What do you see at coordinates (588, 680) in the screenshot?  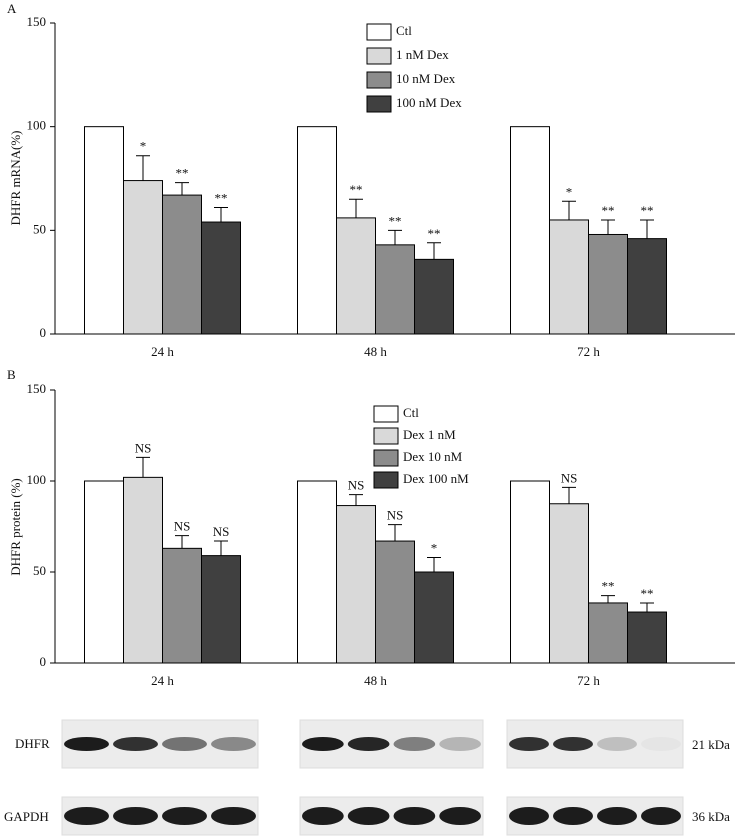 I see `x-tick-label: 72 h` at bounding box center [588, 680].